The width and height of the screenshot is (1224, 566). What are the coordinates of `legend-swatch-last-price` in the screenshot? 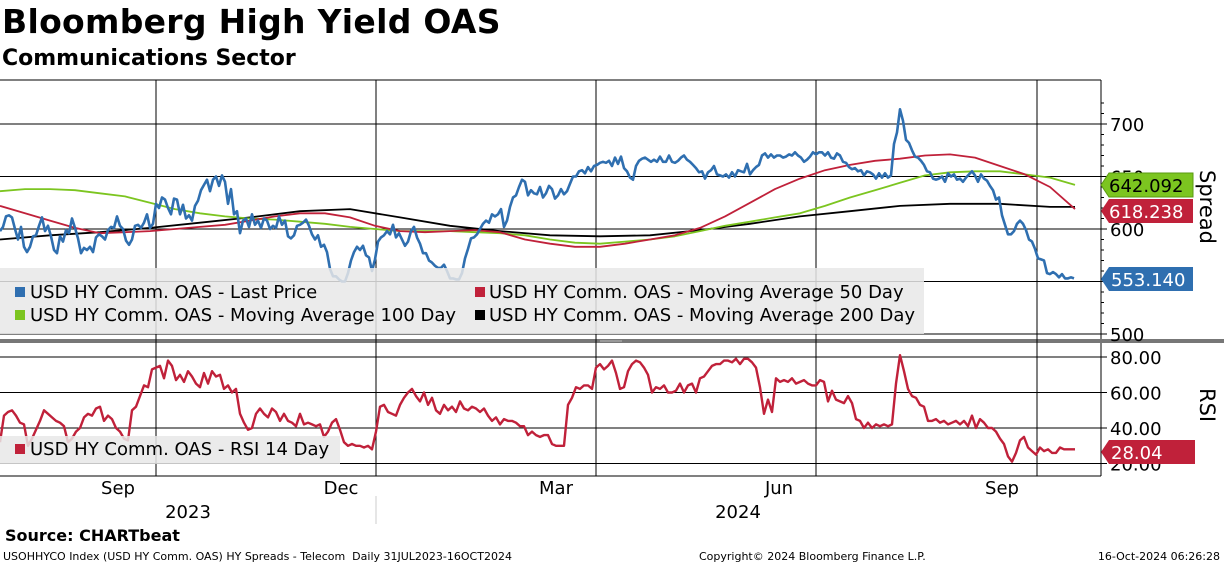 It's located at (20, 292).